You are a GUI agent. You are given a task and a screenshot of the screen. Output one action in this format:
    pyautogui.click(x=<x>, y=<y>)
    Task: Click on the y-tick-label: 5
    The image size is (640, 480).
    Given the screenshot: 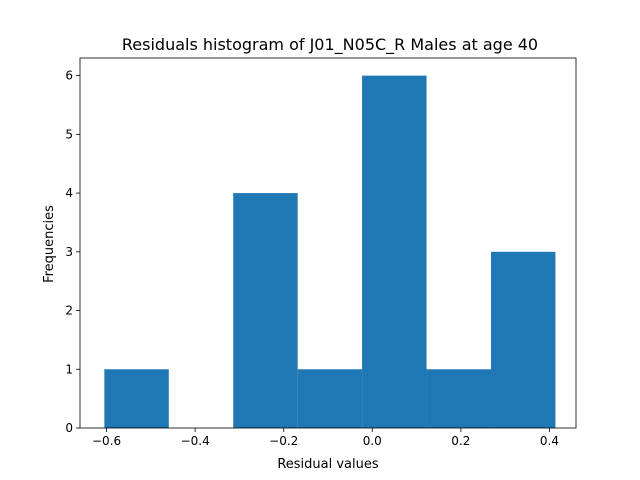 What is the action you would take?
    pyautogui.click(x=69, y=134)
    